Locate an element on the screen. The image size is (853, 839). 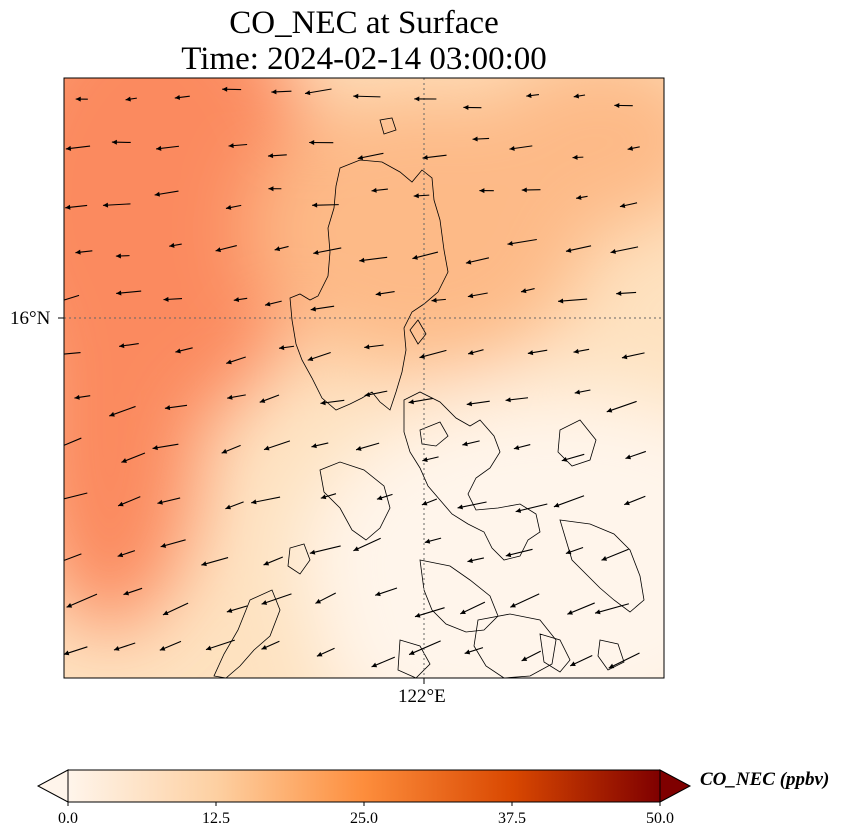
colorbar-gradient is located at coordinates (364, 786).